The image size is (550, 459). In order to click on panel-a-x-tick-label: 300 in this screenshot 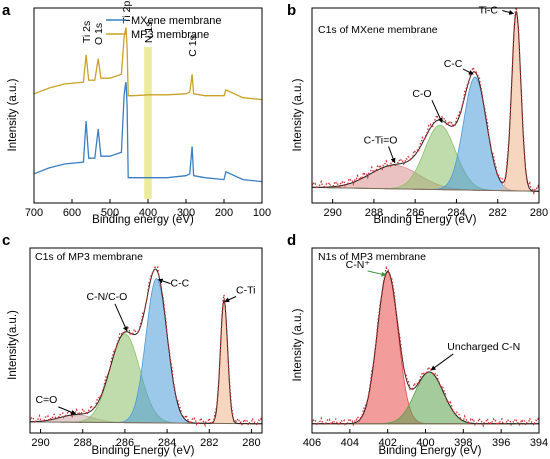, I will do `click(186, 213)`.